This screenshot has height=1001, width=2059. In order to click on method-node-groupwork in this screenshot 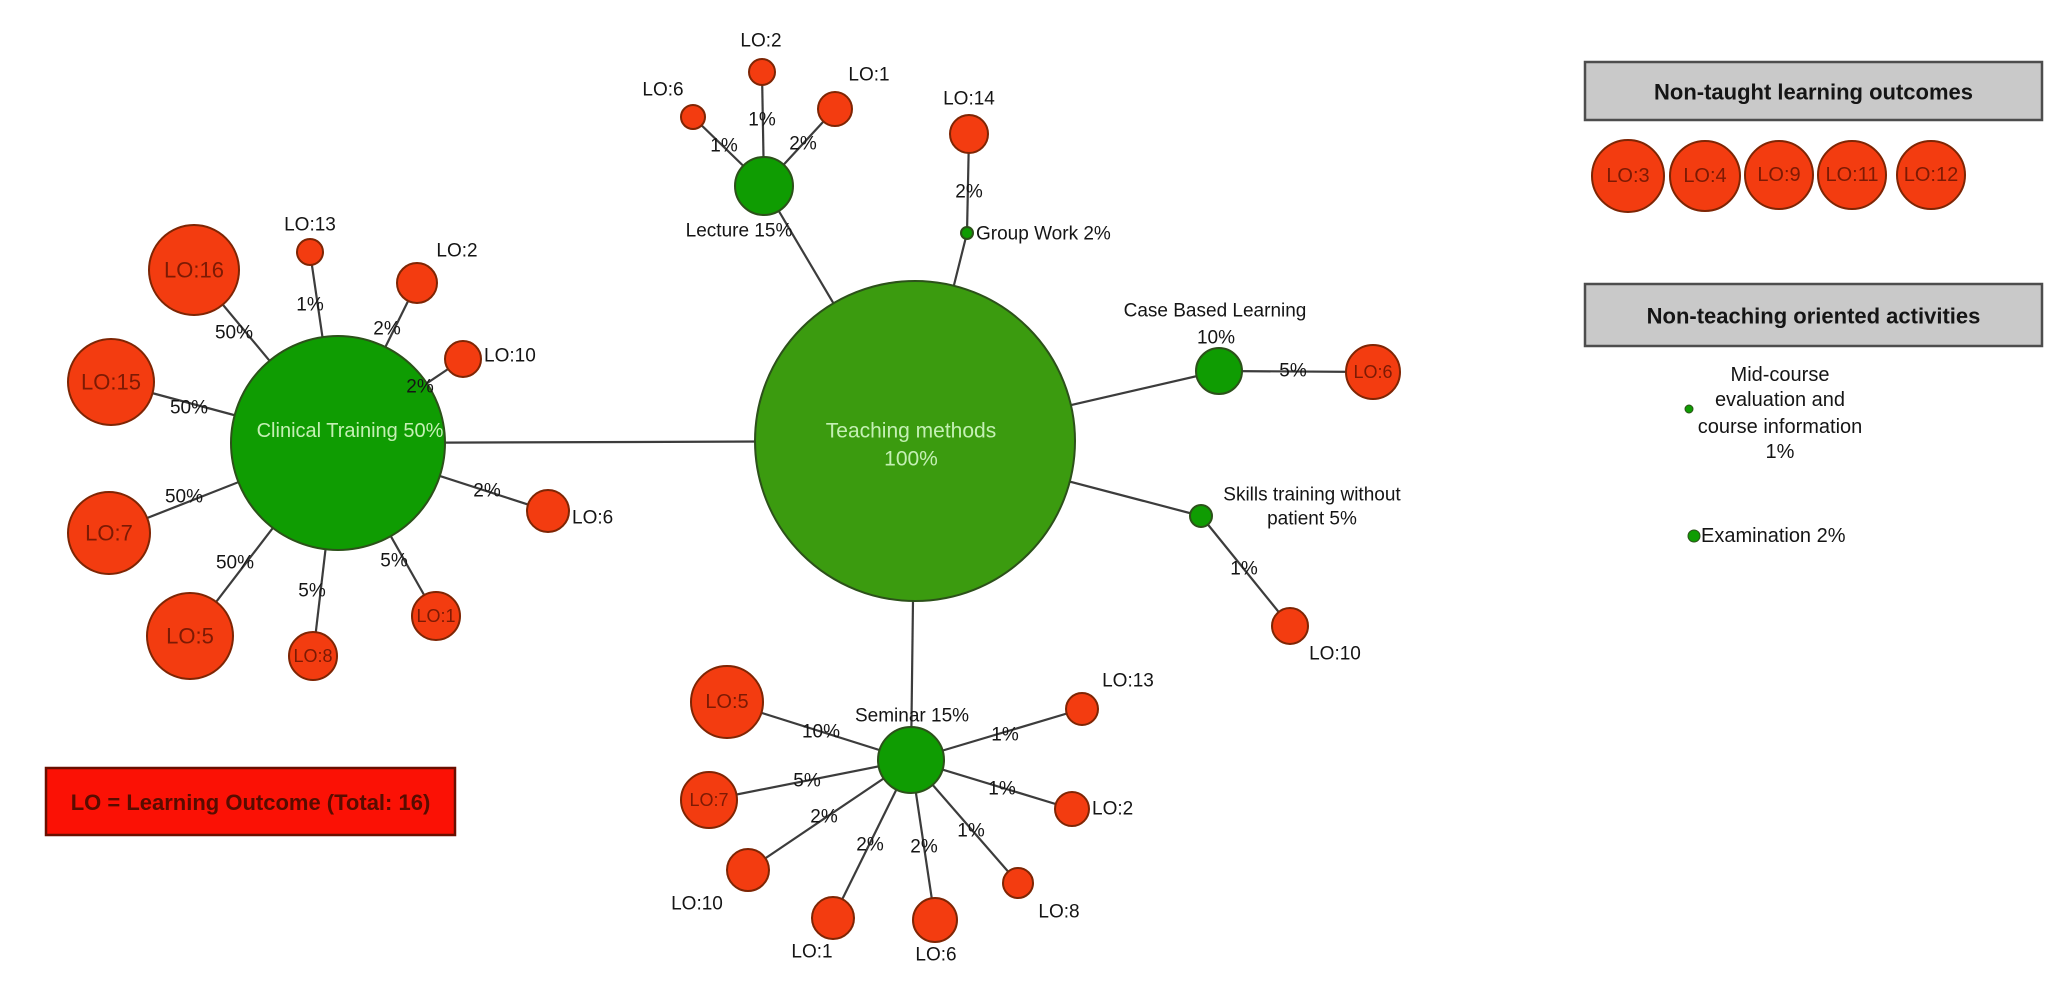, I will do `click(967, 233)`.